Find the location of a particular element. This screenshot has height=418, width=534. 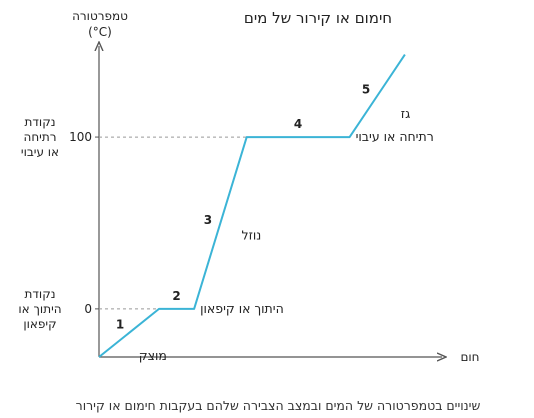

y-axis-unit: (°C) is located at coordinates (100, 32).